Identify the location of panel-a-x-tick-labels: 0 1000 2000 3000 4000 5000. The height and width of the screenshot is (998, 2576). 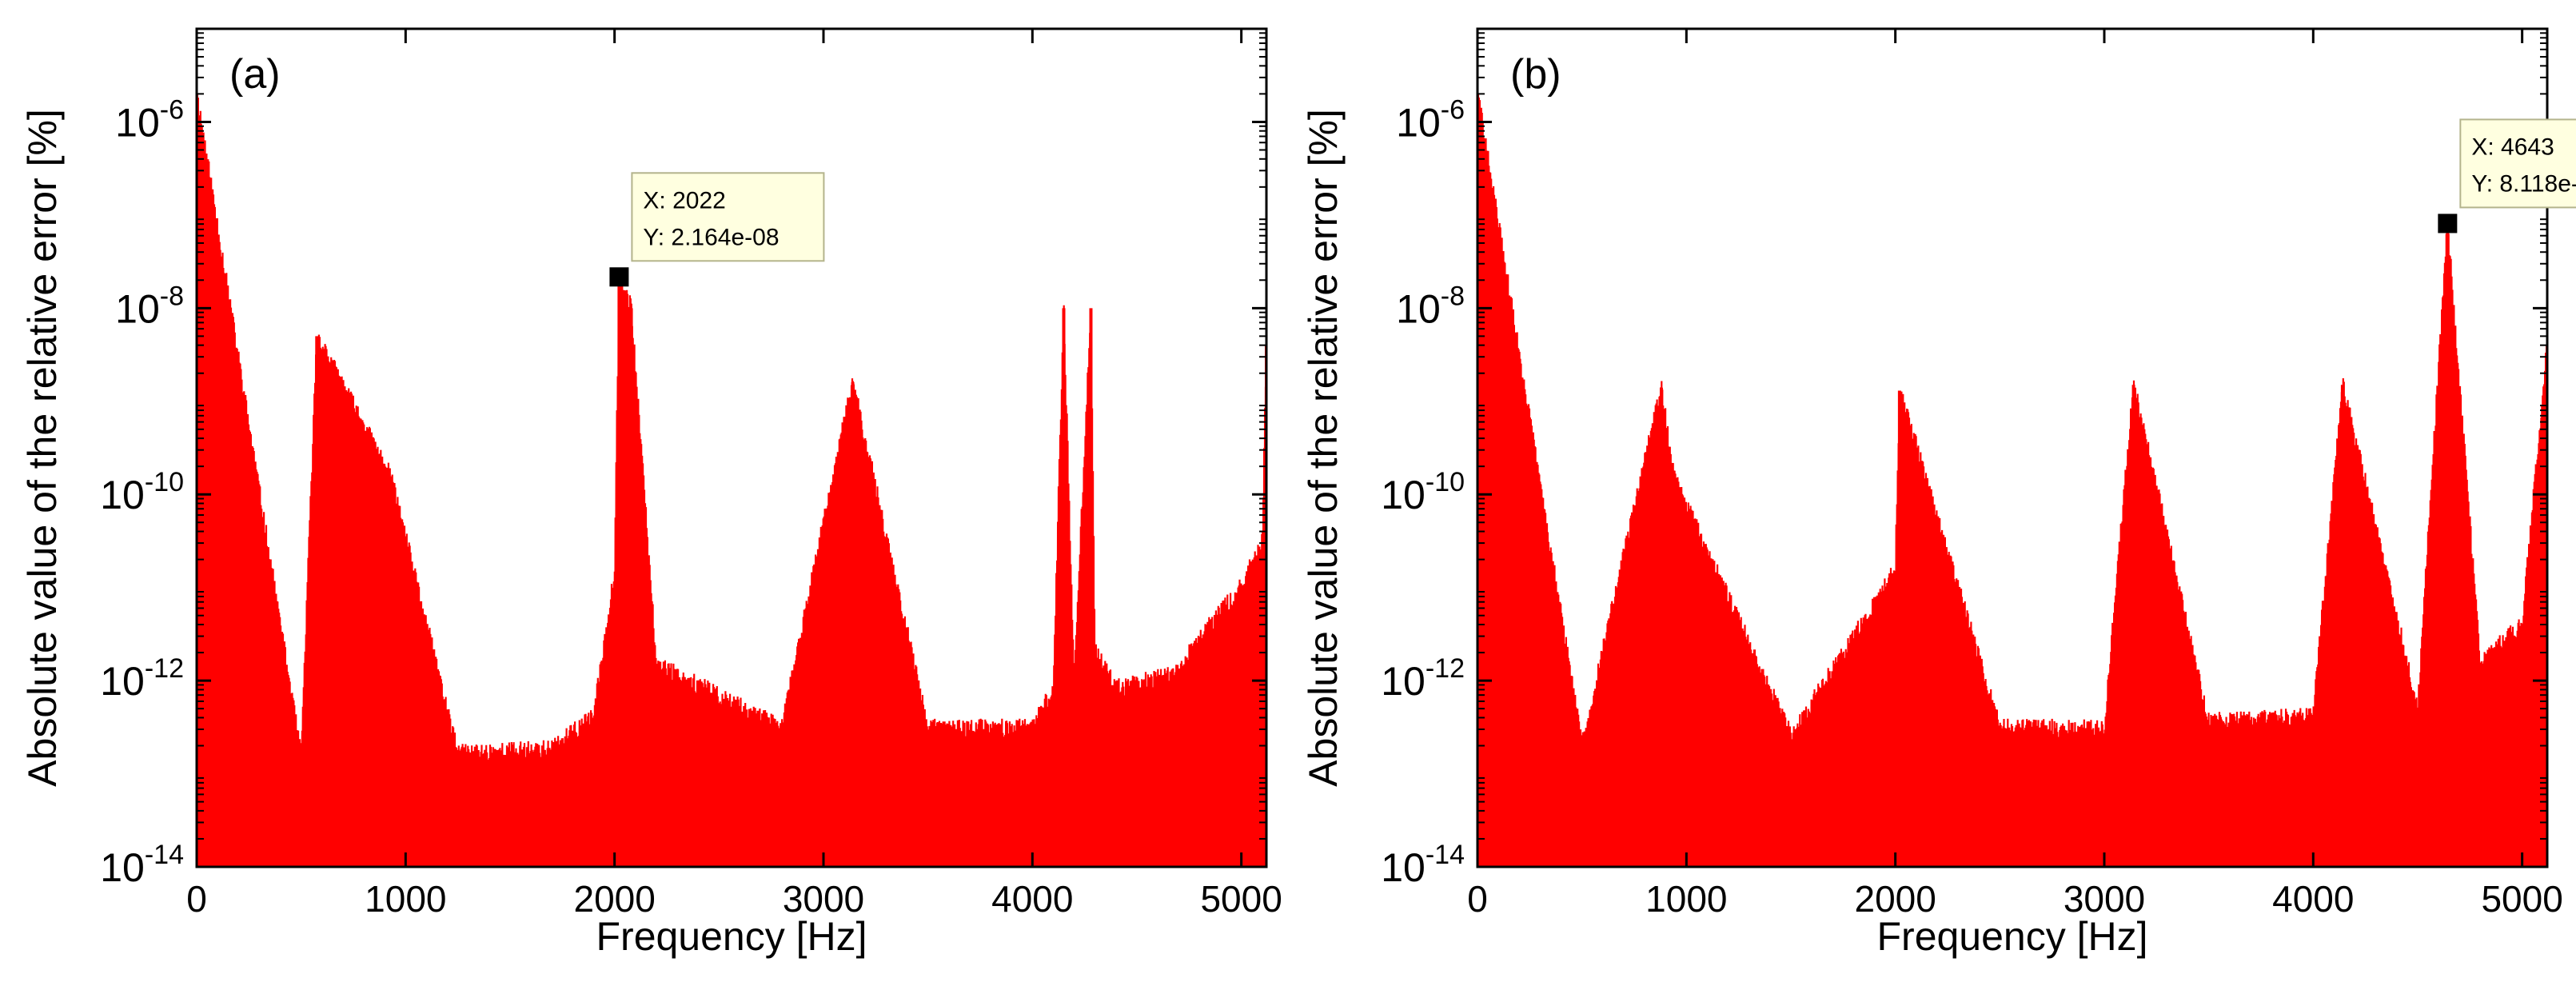
(734, 899).